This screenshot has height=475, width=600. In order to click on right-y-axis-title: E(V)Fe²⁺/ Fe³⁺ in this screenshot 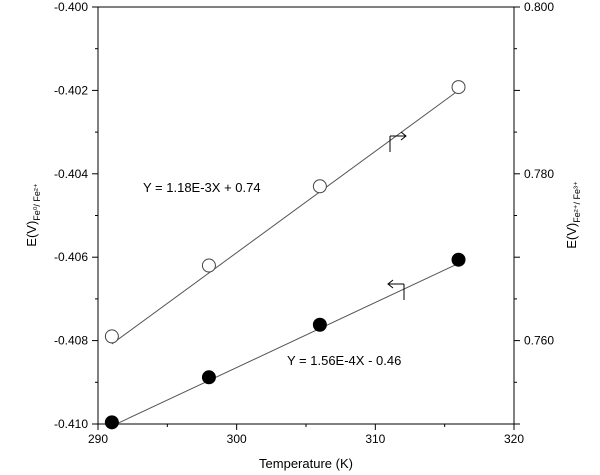, I will do `click(573, 215)`.